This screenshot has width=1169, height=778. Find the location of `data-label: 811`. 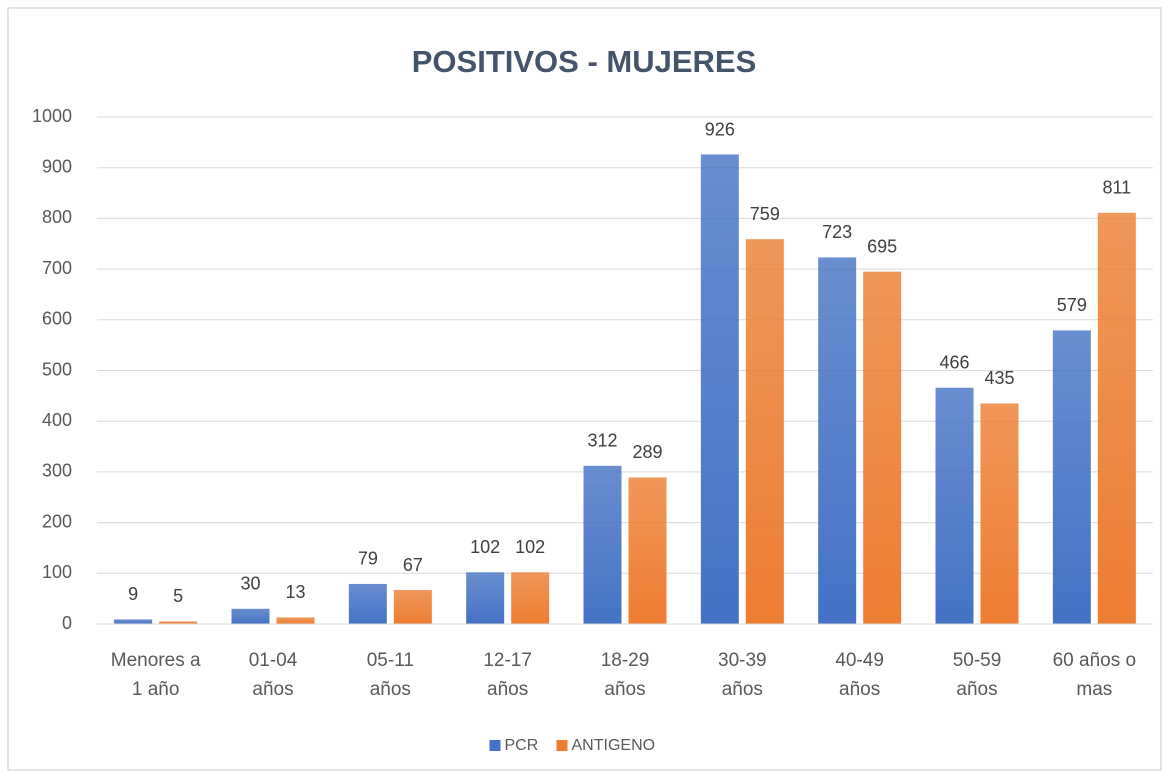

data-label: 811 is located at coordinates (1116, 188).